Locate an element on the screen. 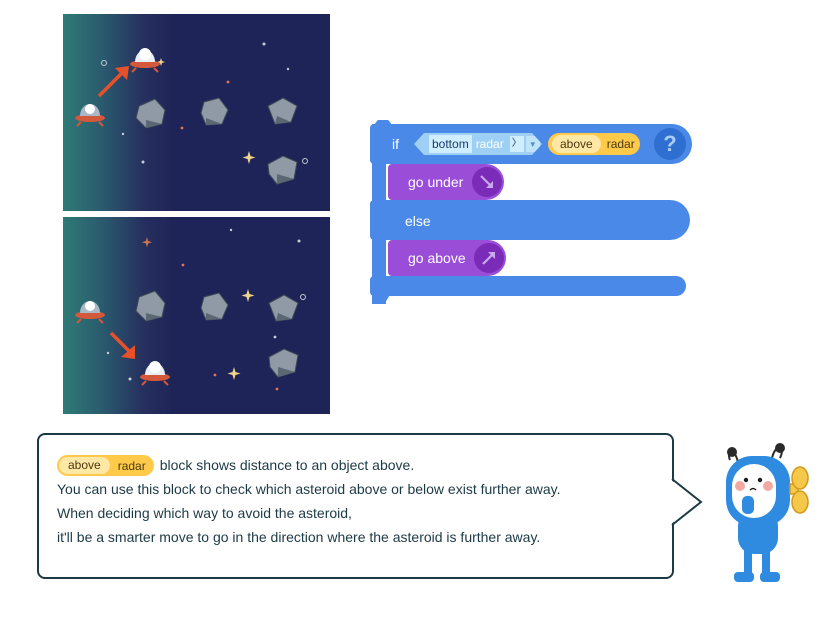  bottom-radar-block: bottom radar 〉 ▾ is located at coordinates (478, 144).